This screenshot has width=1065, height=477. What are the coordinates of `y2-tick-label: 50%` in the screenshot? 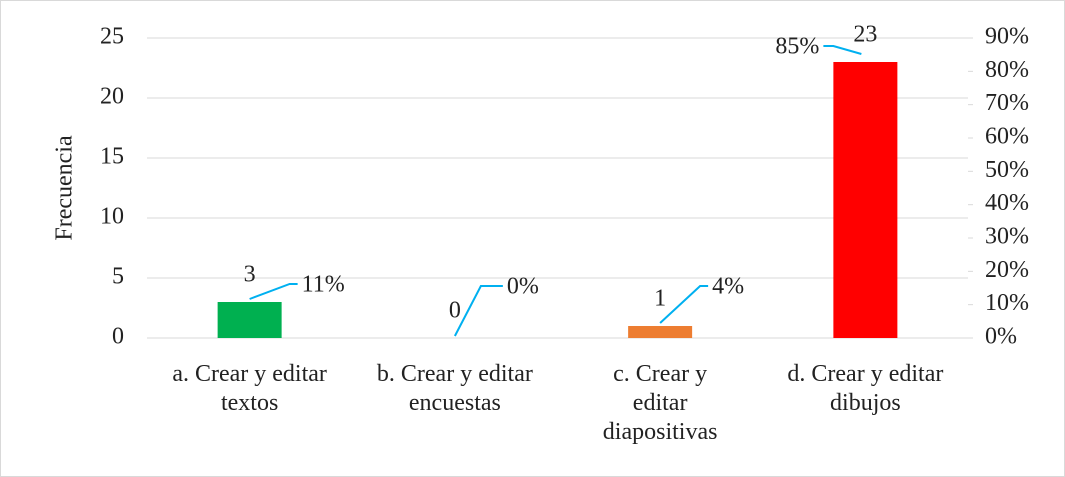 It's located at (1007, 170).